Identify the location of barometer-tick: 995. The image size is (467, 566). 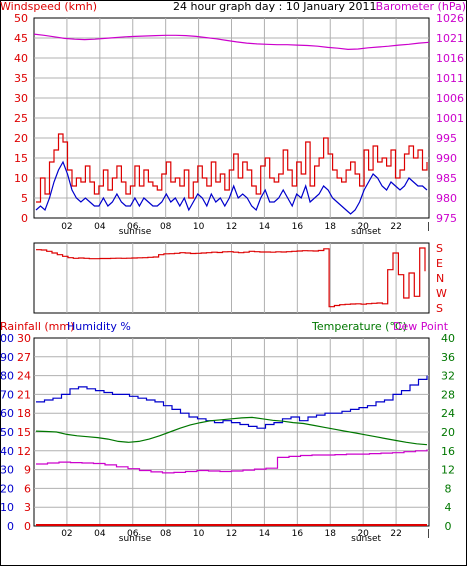
(446, 138).